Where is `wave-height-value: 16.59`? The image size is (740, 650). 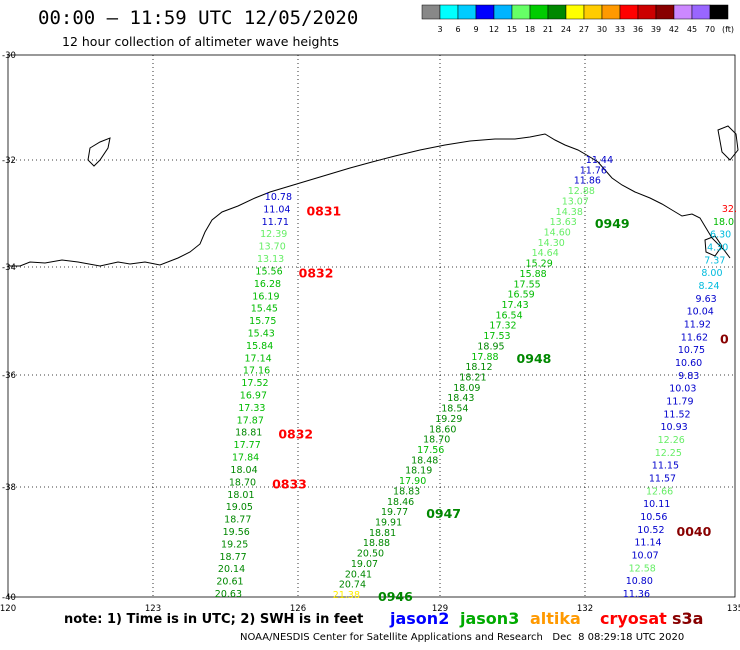
wave-height-value: 16.59 is located at coordinates (520, 295).